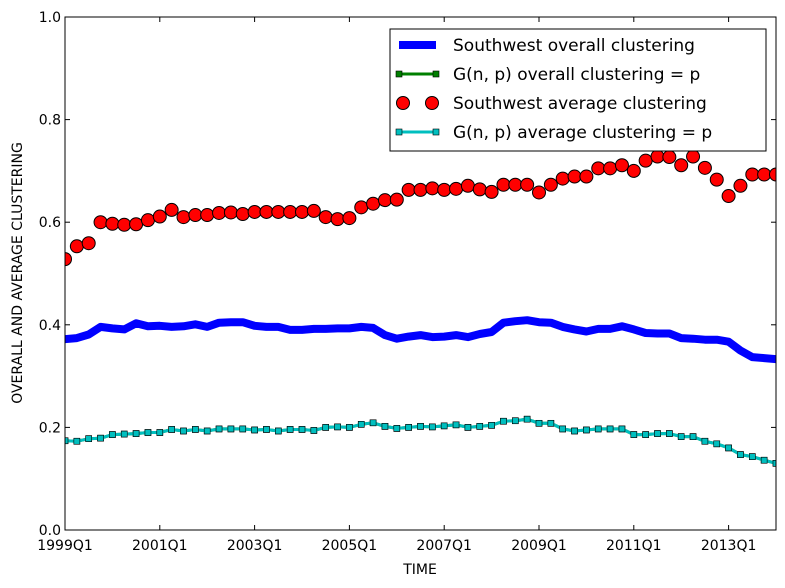 This screenshot has height=588, width=785. Describe the element at coordinates (574, 46) in the screenshot. I see `legend-label: Southwest overall clustering` at that location.